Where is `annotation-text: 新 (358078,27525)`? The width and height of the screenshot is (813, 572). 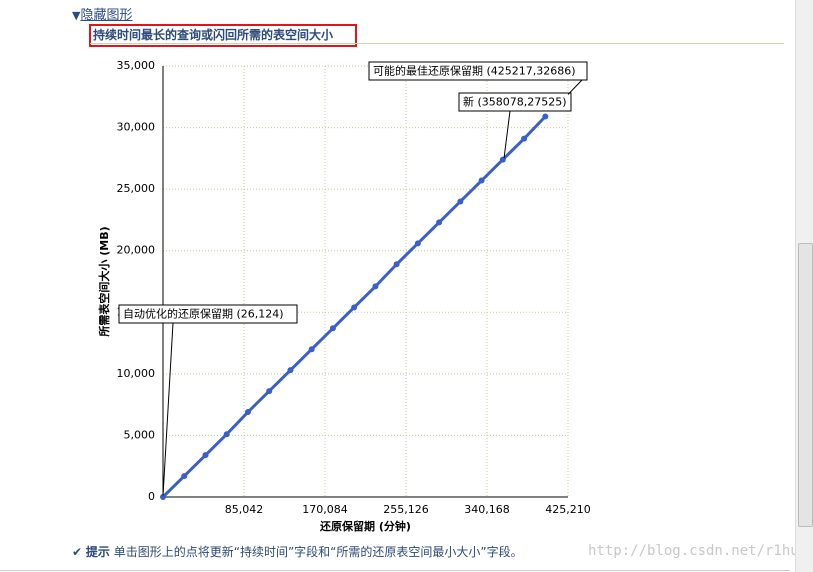 annotation-text: 新 (358078,27525) is located at coordinates (515, 102).